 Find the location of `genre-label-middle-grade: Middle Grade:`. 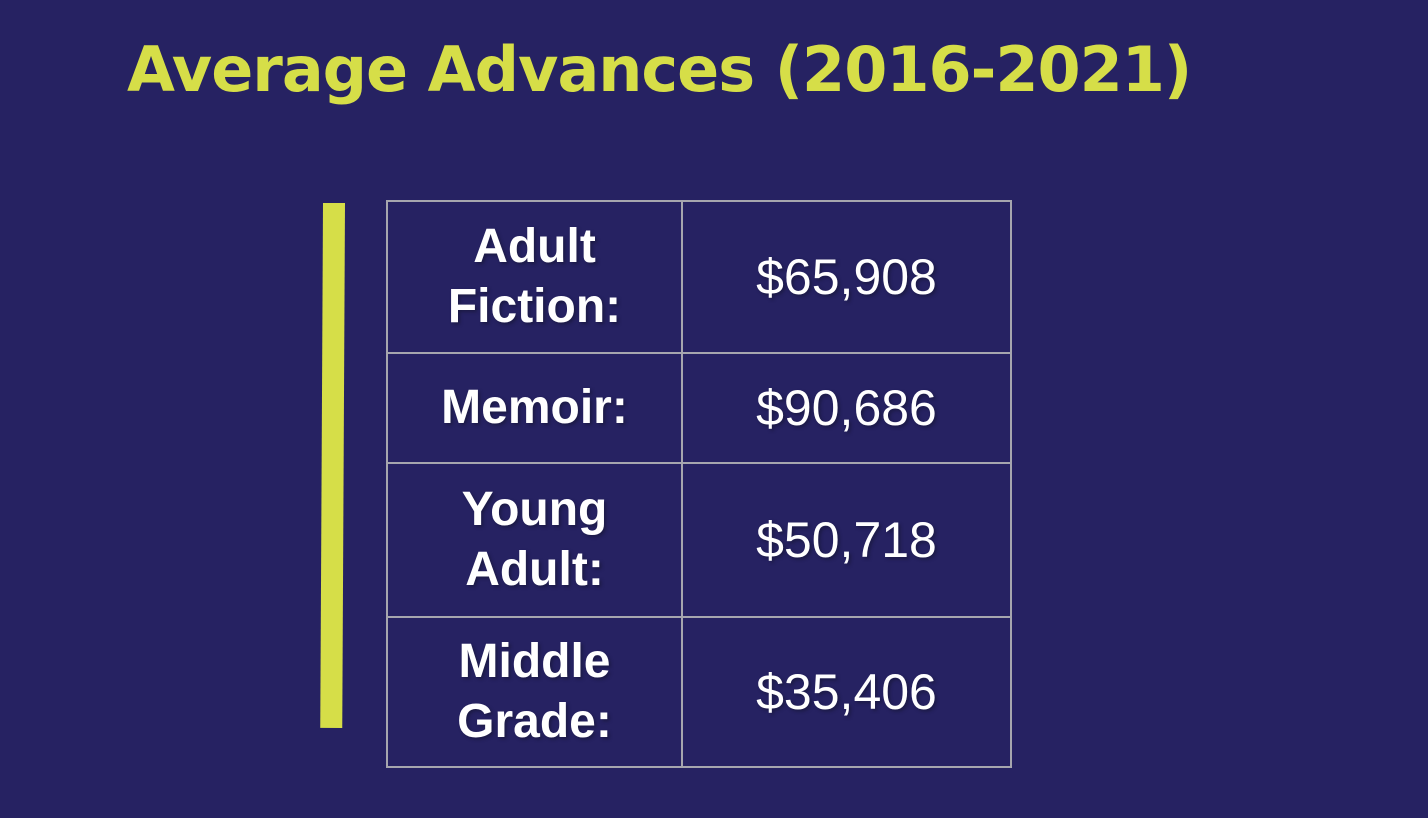

genre-label-middle-grade: Middle Grade: is located at coordinates (534, 692).